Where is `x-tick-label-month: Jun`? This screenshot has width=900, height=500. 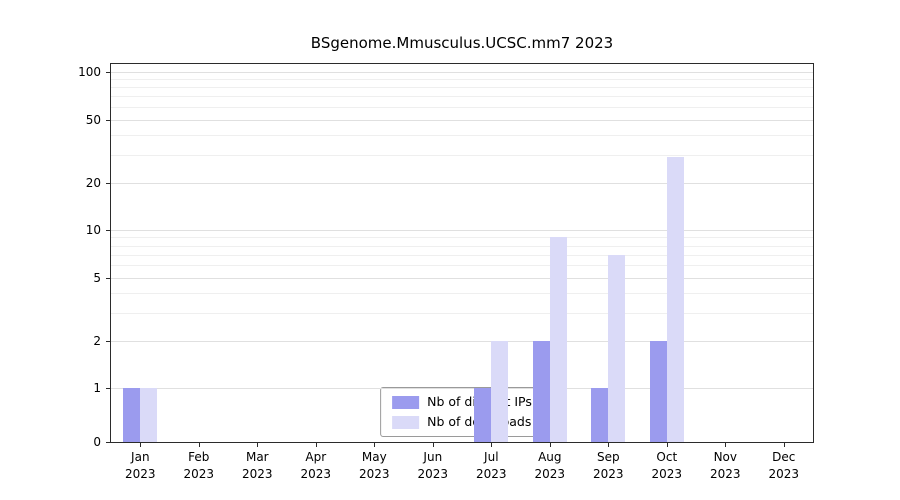
x-tick-label-month: Jun is located at coordinates (433, 457).